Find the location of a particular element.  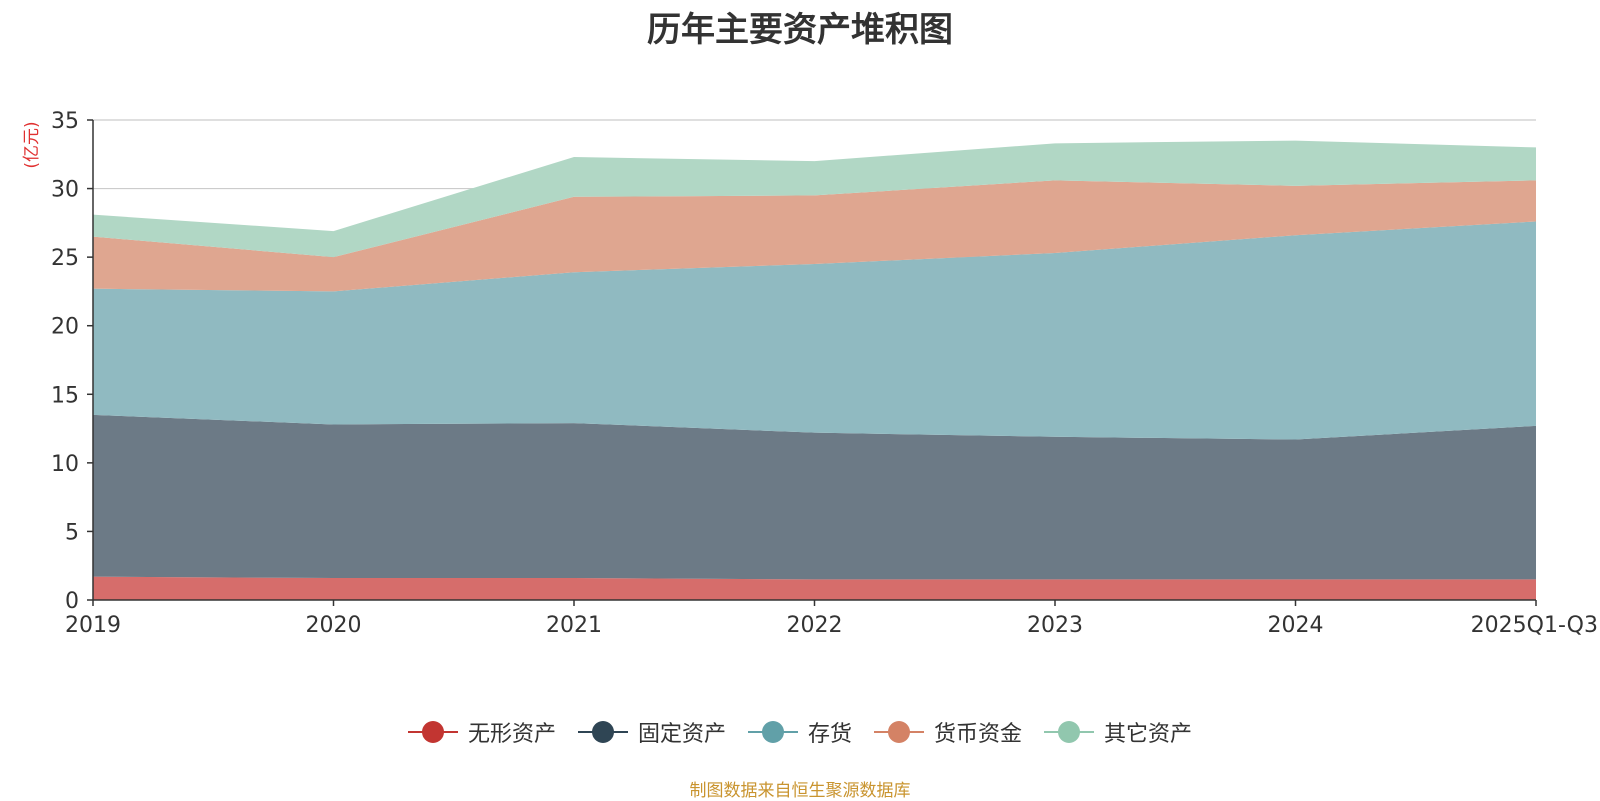

legend-label: 货币资金 is located at coordinates (978, 734).